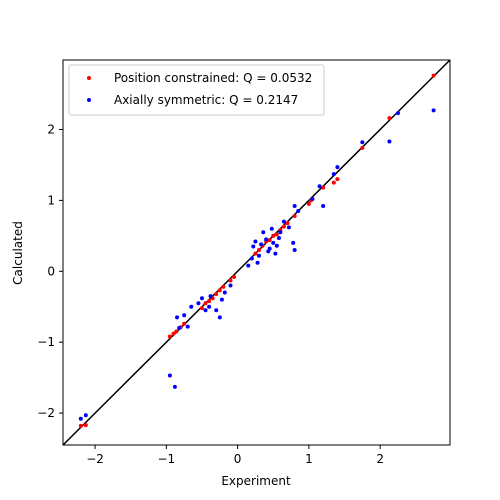  I want to click on y-tick-label: 2, so click(51, 129).